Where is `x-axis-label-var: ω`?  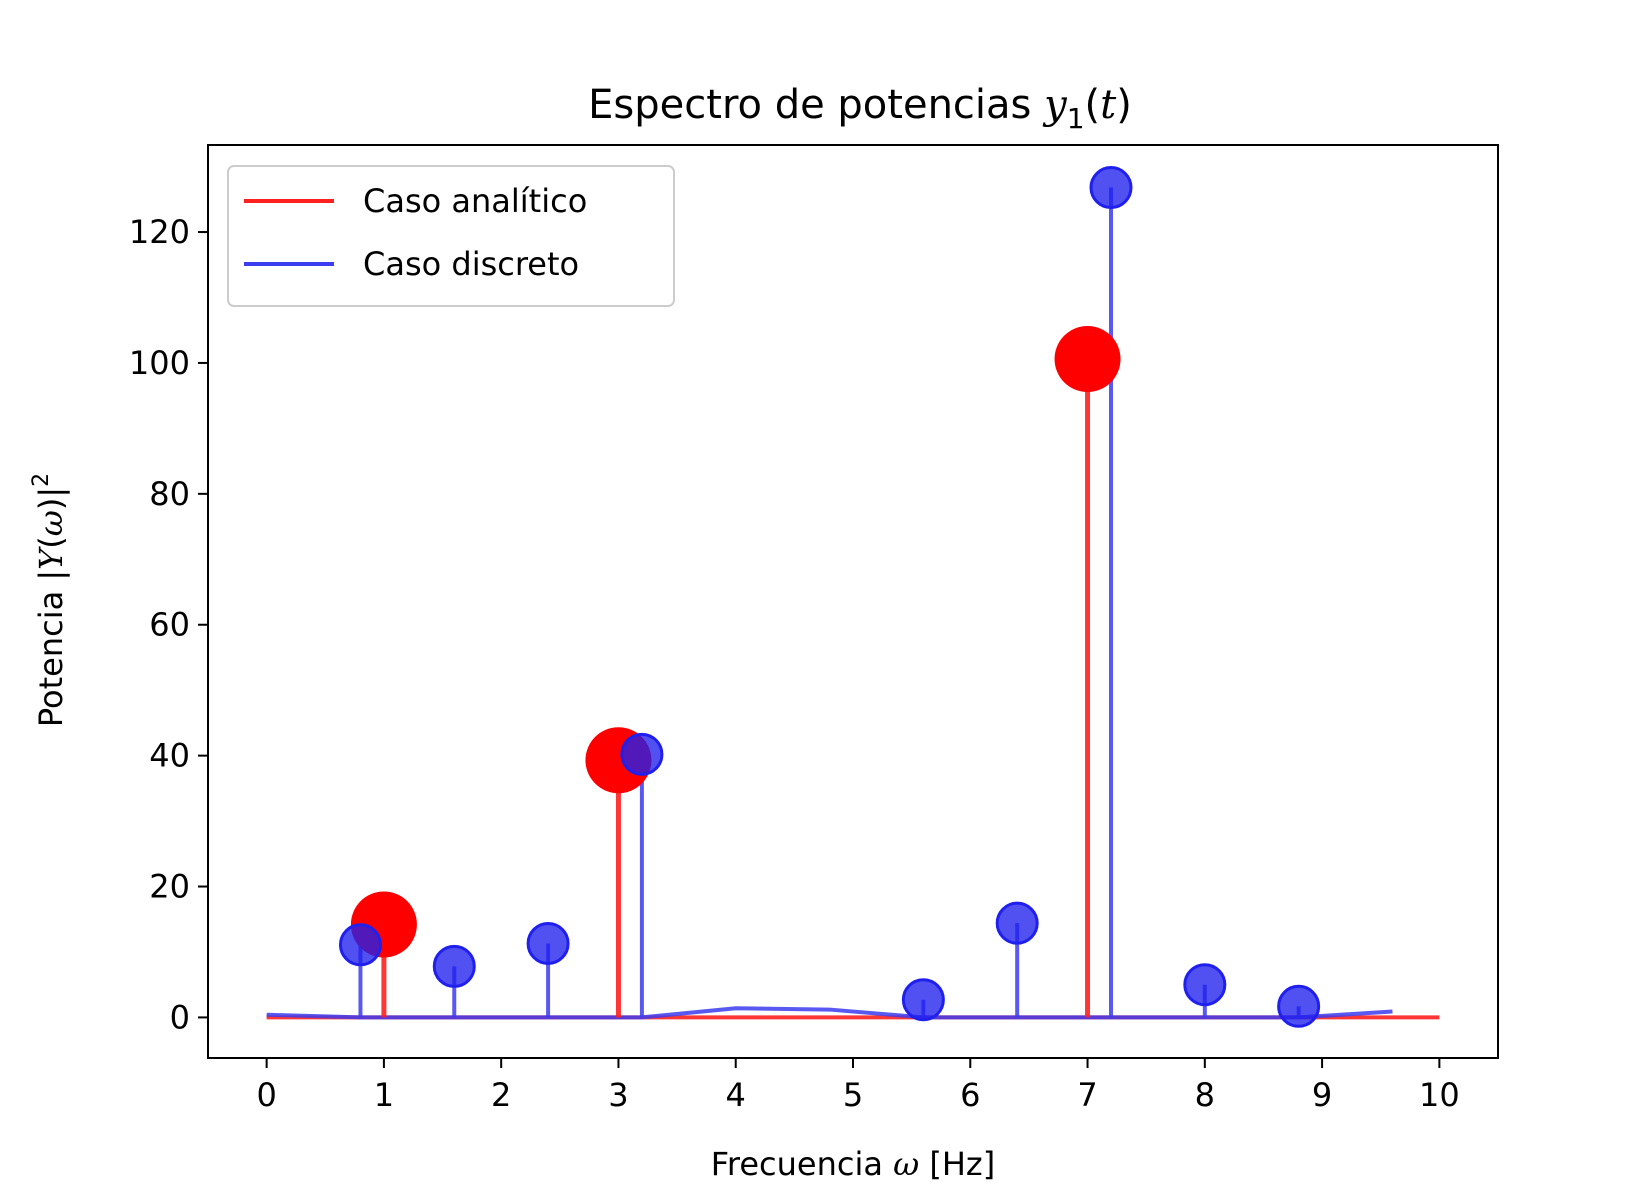 x-axis-label-var: ω is located at coordinates (906, 1164).